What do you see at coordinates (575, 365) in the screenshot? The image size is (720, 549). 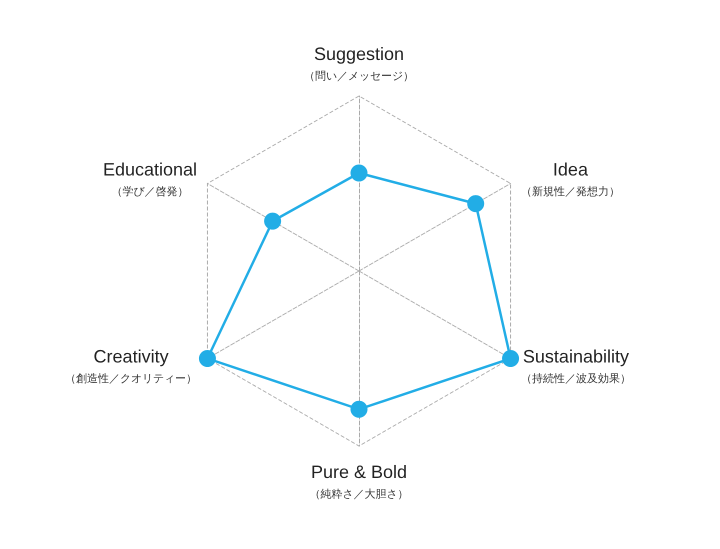 I see `spoke-label: Sustainability （持続性／波及効果）` at bounding box center [575, 365].